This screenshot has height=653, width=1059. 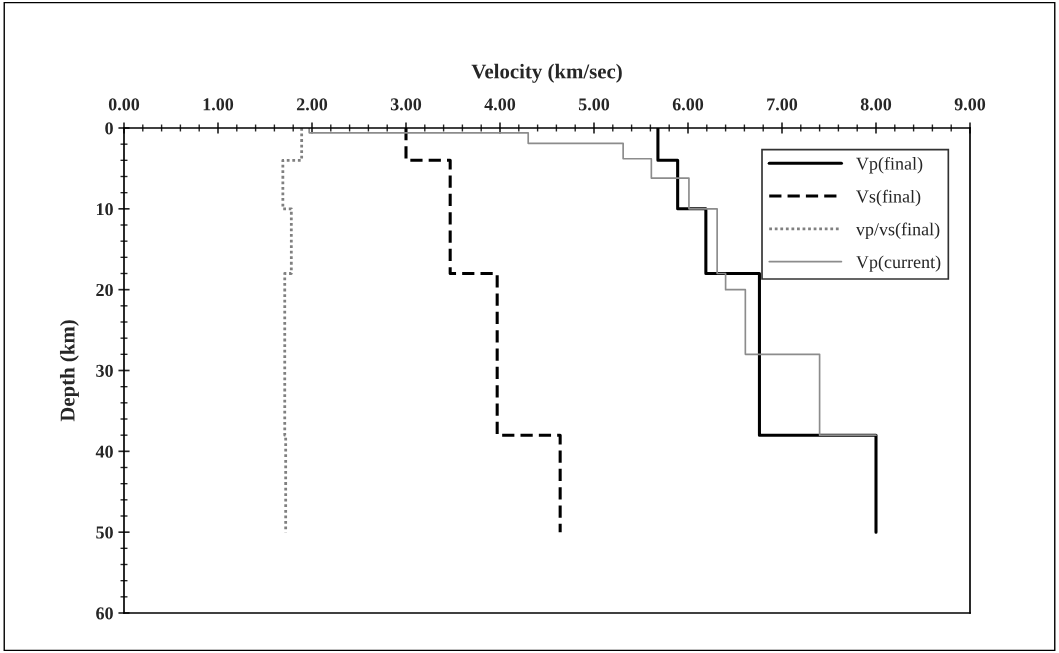 I want to click on x-tick-label: 1.00, so click(x=218, y=104).